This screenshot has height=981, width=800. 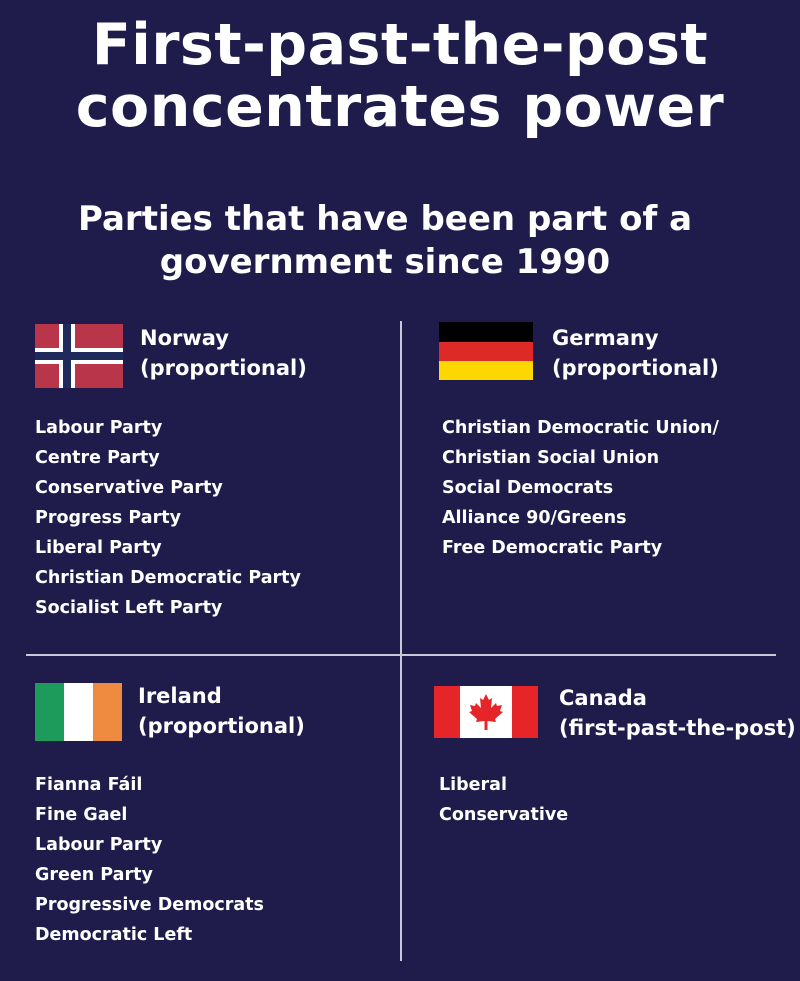 What do you see at coordinates (79, 356) in the screenshot?
I see `norway-flag-icon` at bounding box center [79, 356].